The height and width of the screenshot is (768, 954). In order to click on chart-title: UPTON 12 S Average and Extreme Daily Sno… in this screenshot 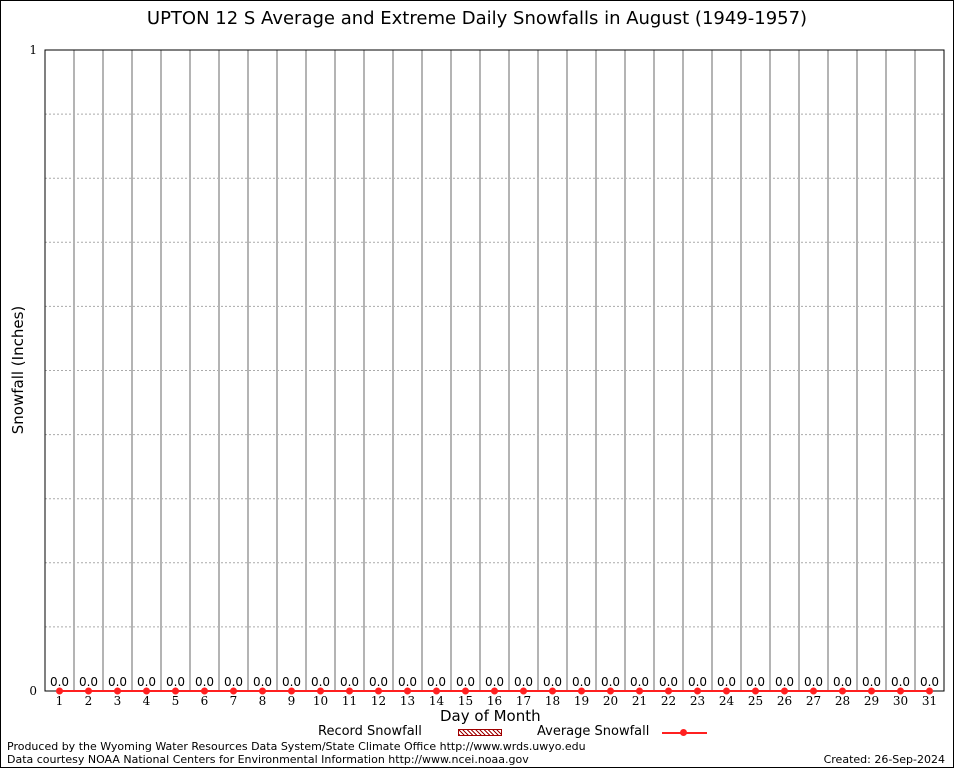, I will do `click(477, 18)`.